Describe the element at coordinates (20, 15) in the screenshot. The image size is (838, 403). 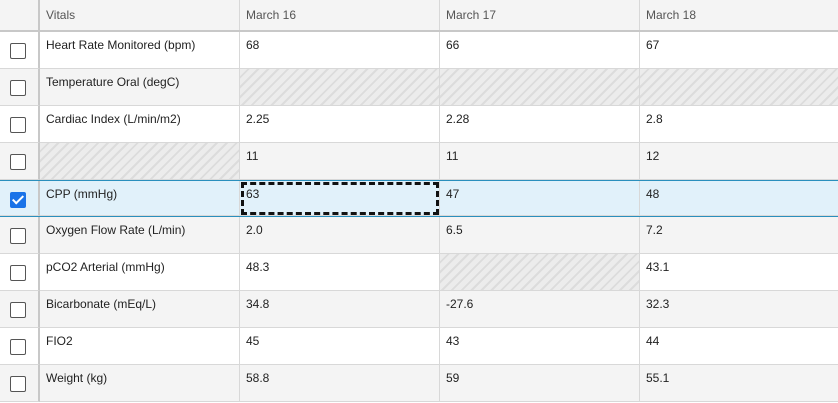
I see `select-all-header` at that location.